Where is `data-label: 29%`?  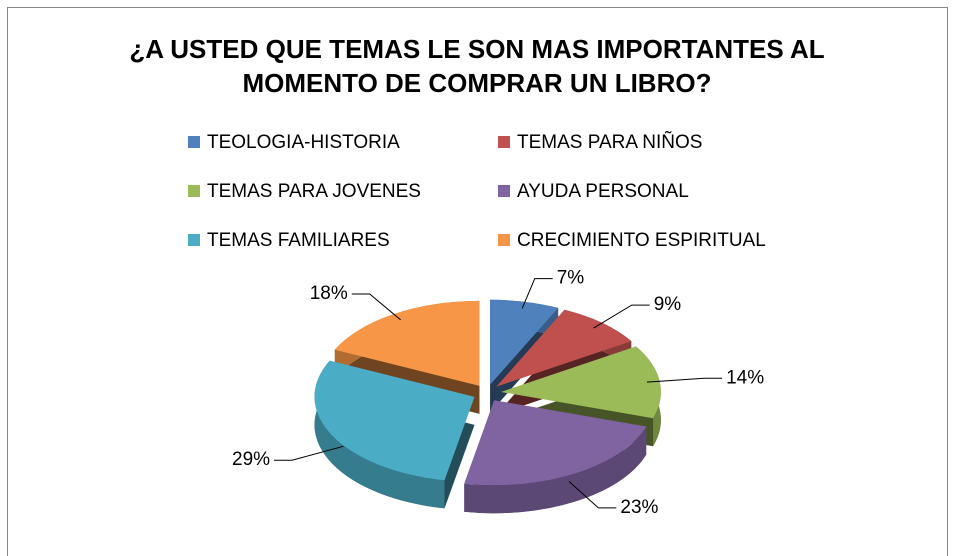 data-label: 29% is located at coordinates (251, 459).